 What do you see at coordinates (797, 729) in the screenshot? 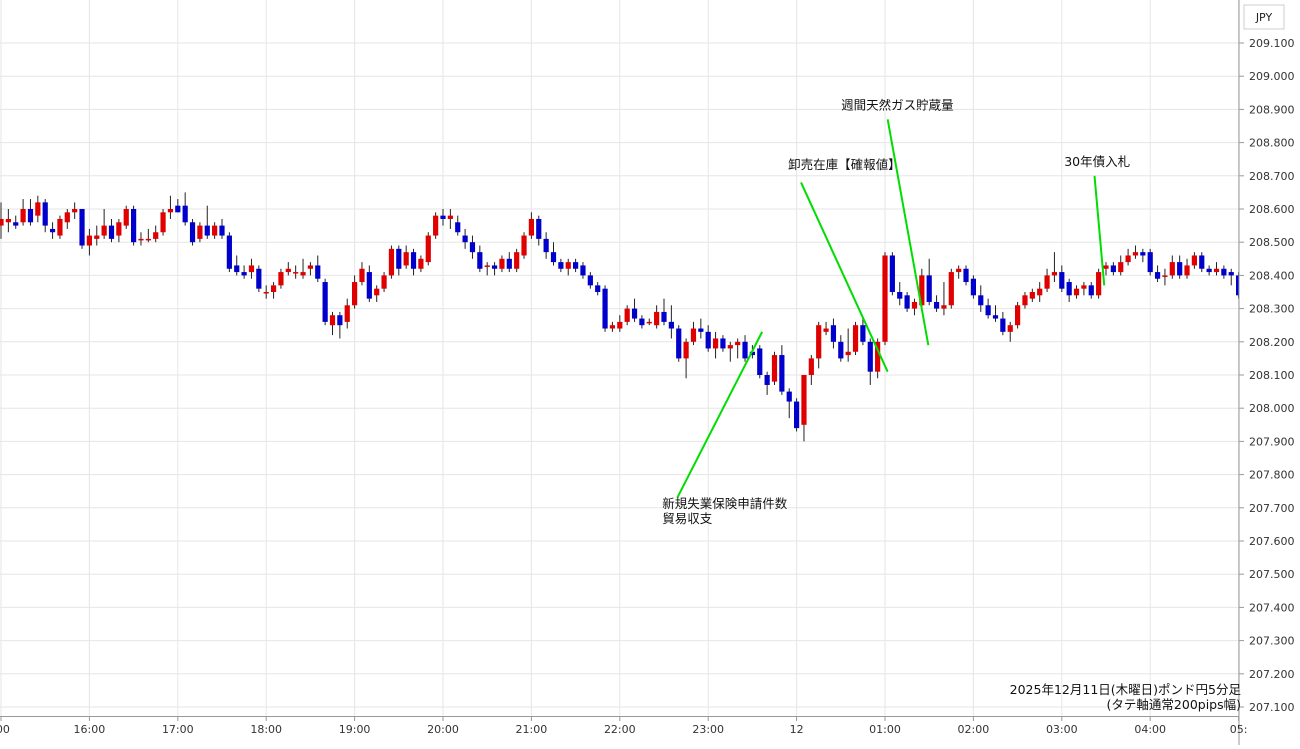
I see `time-tick-label: 12` at bounding box center [797, 729].